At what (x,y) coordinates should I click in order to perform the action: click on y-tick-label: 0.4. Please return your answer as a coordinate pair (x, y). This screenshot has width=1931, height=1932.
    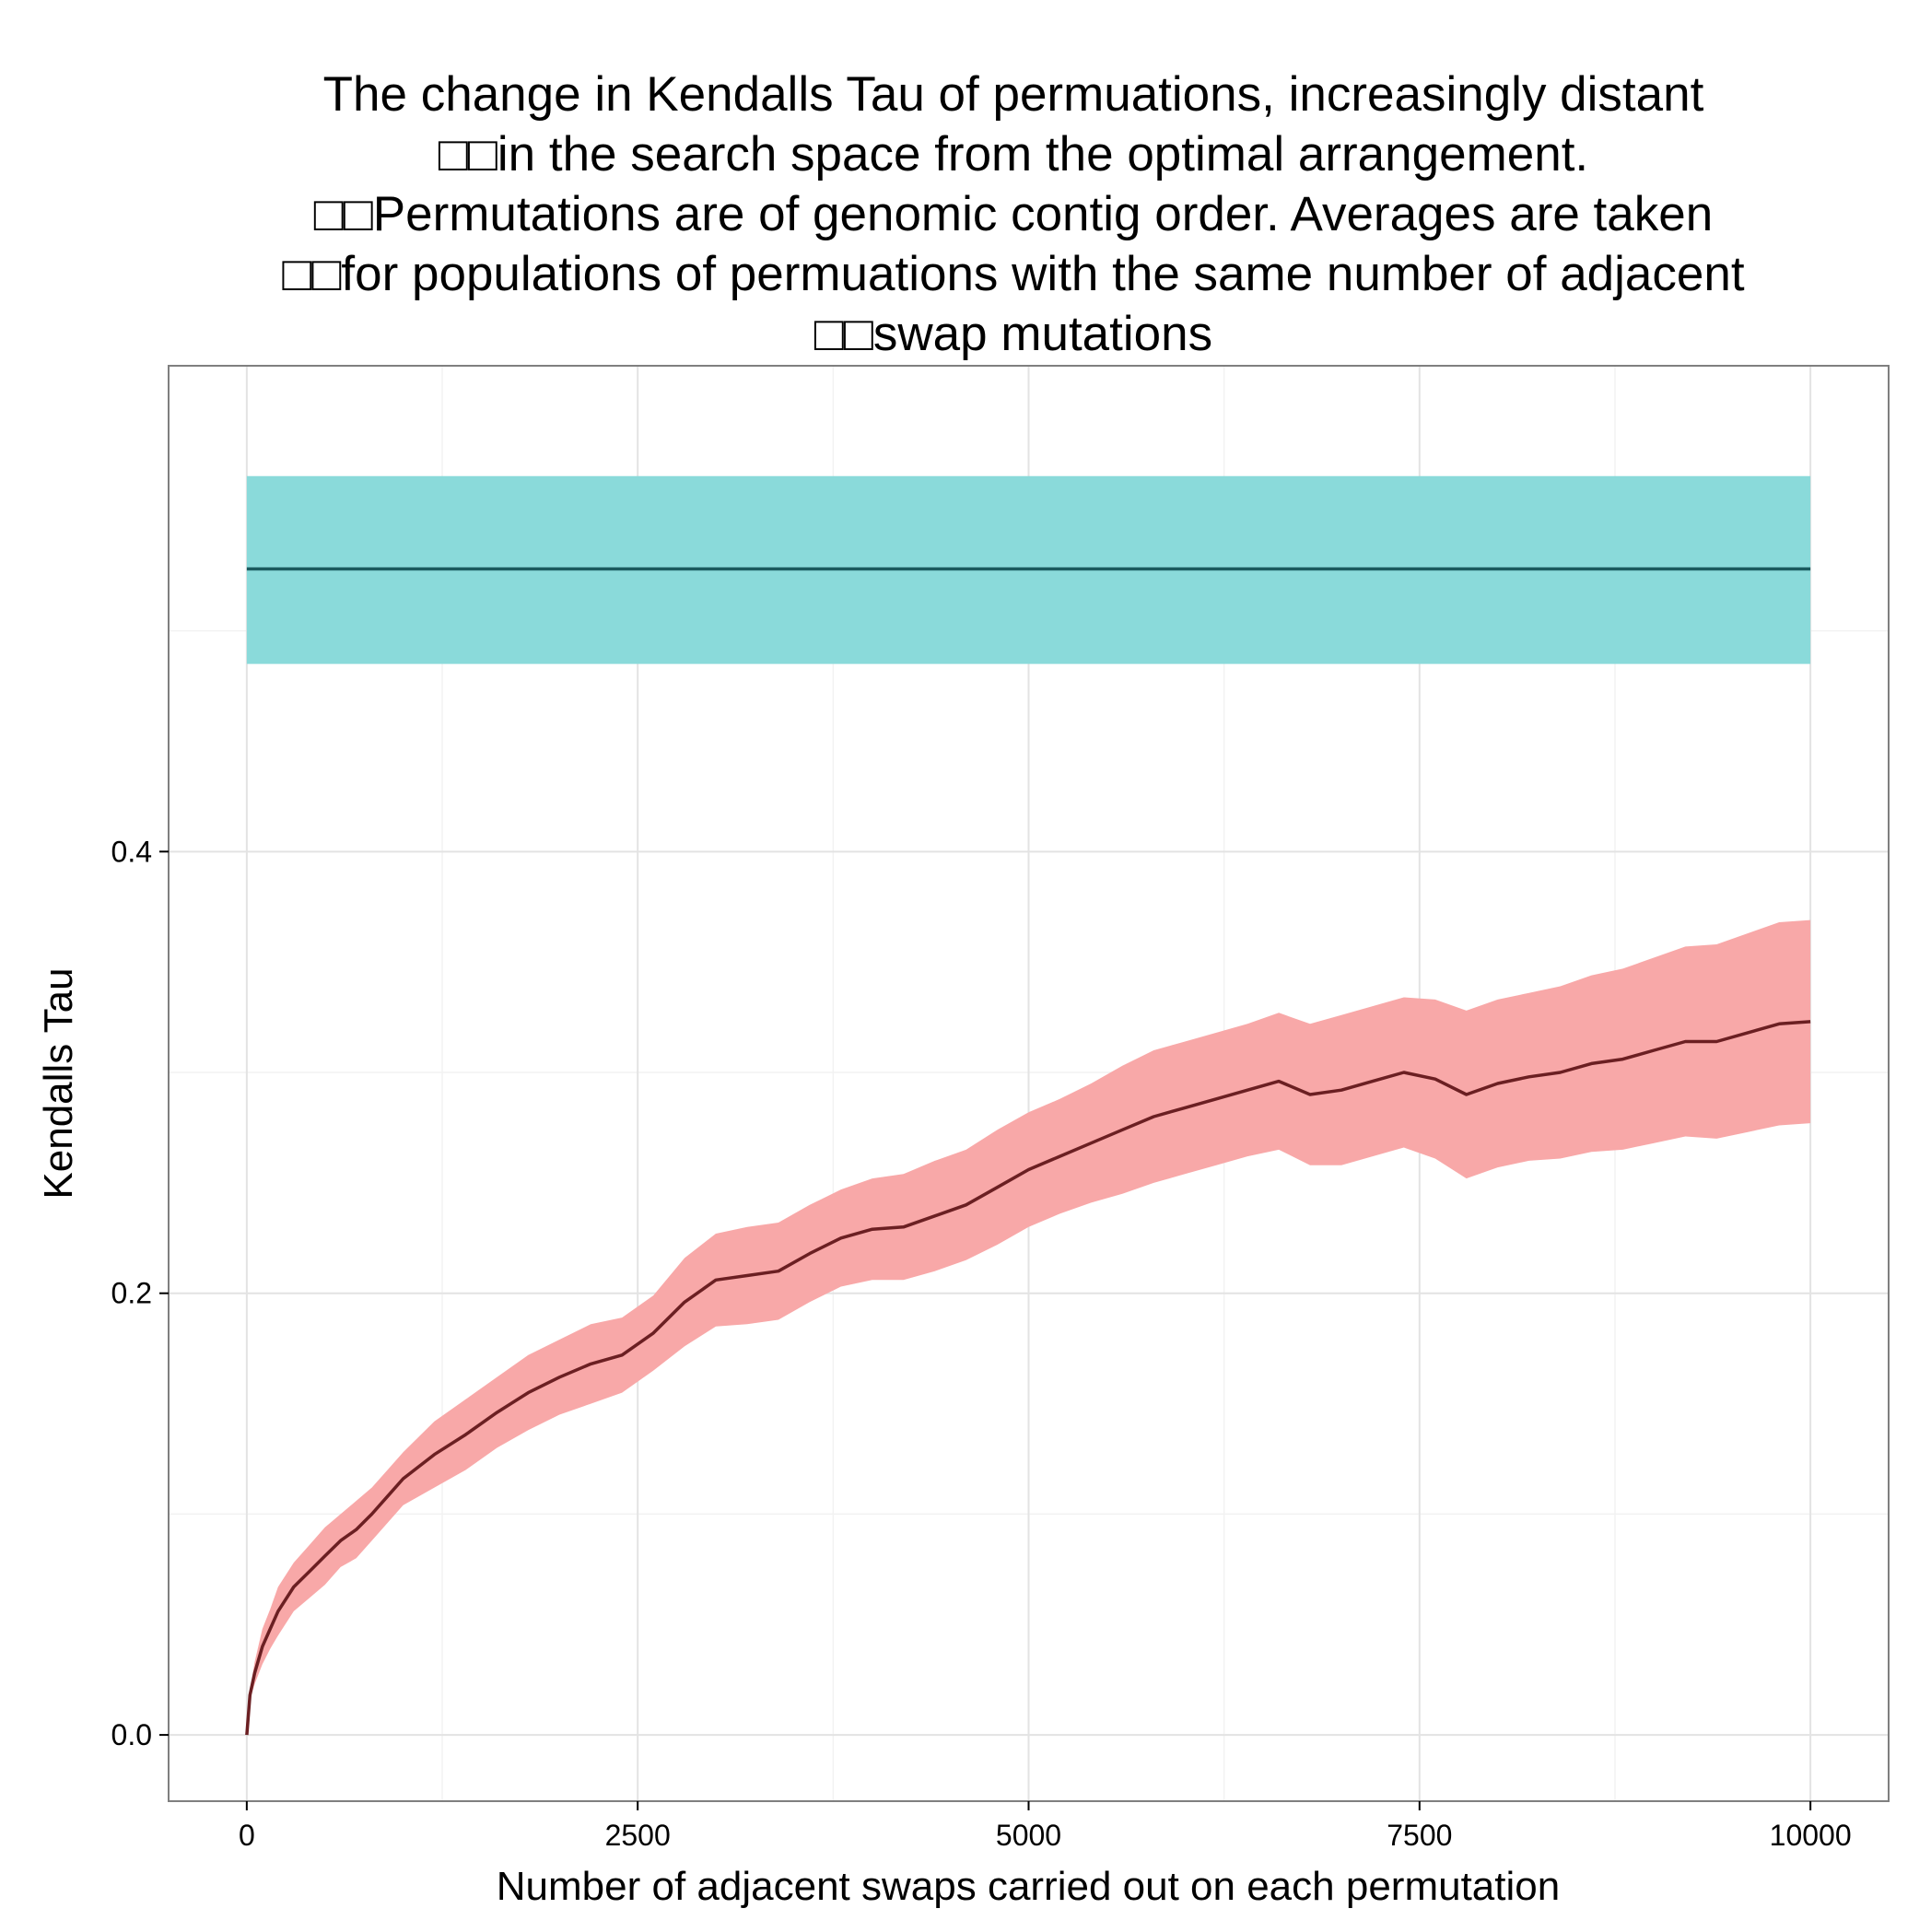
    Looking at the image, I should click on (131, 851).